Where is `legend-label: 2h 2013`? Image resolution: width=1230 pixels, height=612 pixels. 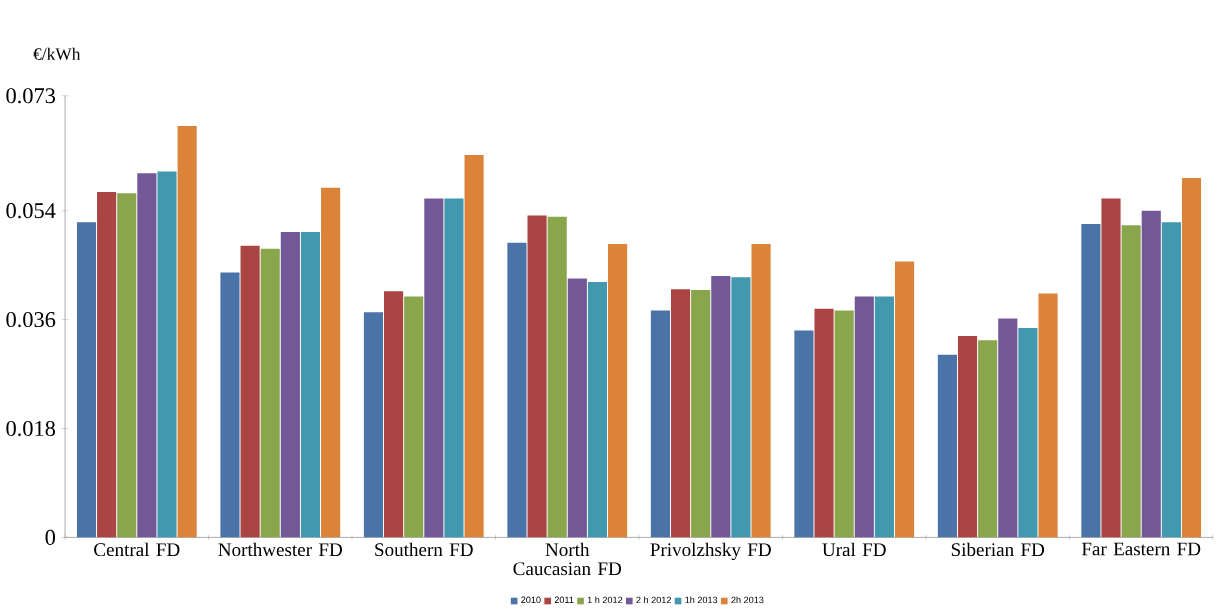 legend-label: 2h 2013 is located at coordinates (747, 600).